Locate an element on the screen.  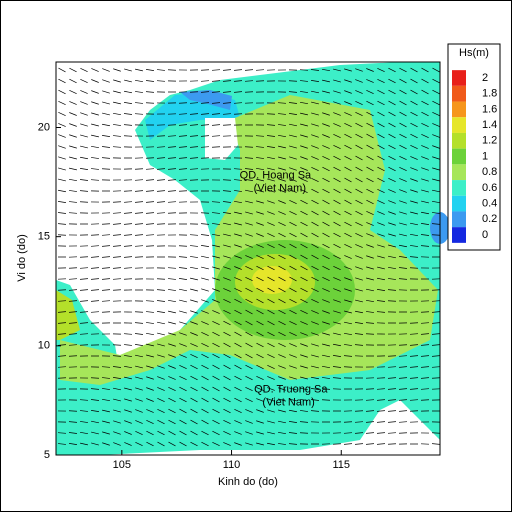
colorbar-label: 1.4 is located at coordinates (489, 125).